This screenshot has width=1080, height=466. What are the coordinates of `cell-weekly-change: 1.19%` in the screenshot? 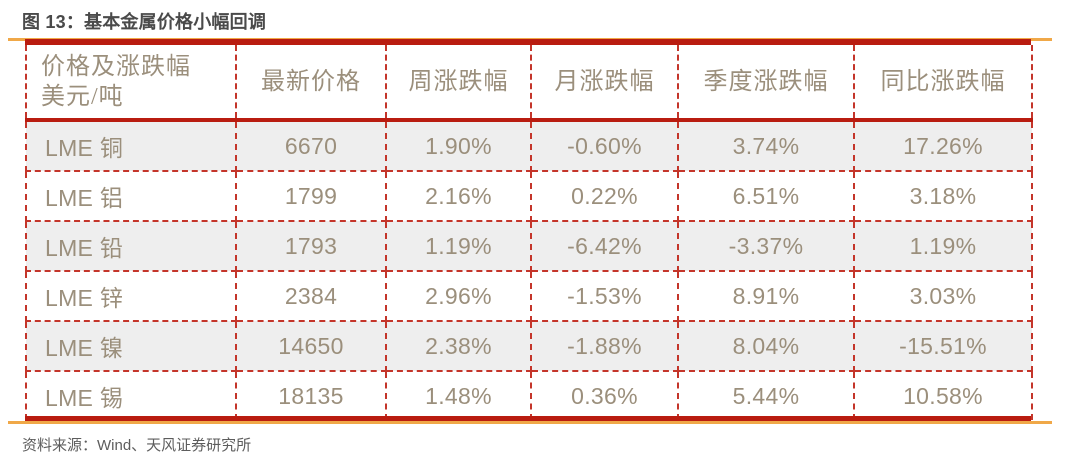 It's located at (458, 246).